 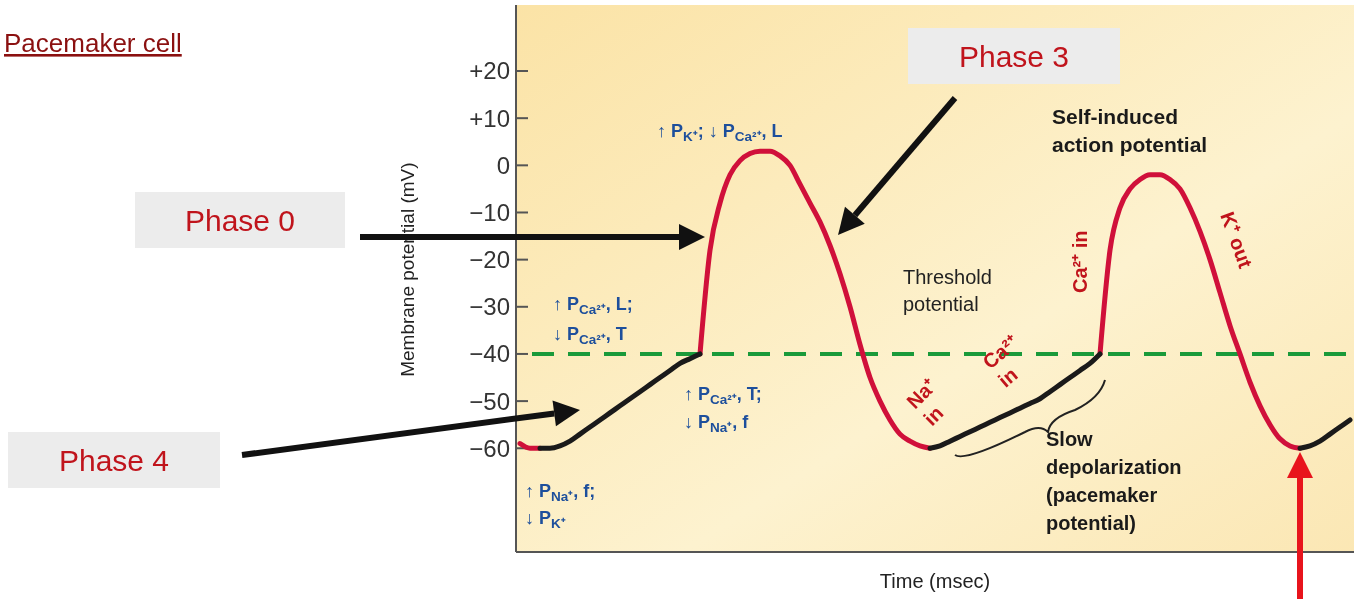 What do you see at coordinates (503, 165) in the screenshot?
I see `y-tick-label: 0` at bounding box center [503, 165].